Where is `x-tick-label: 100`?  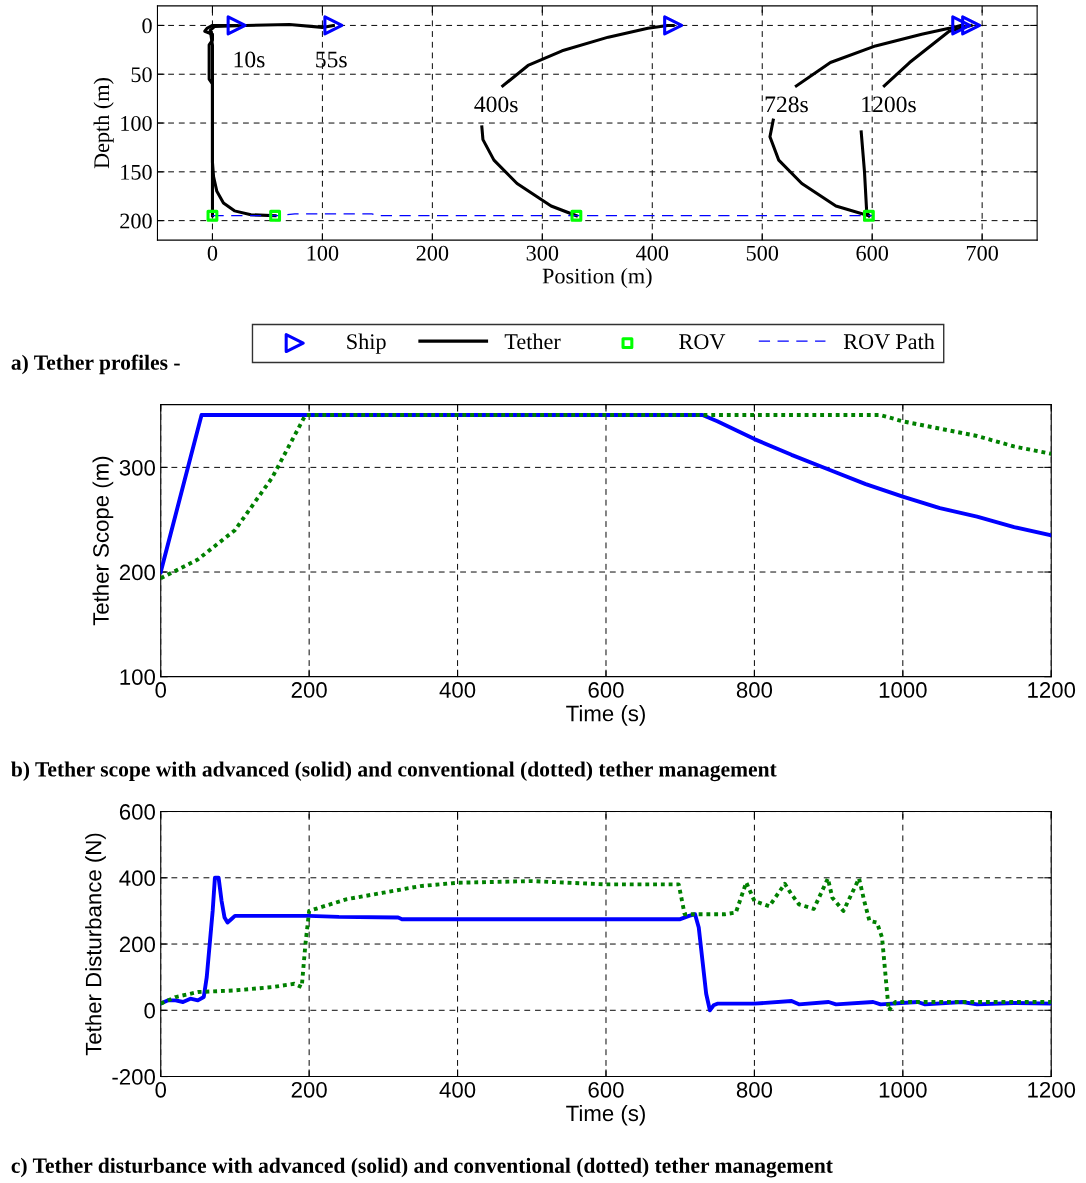 x-tick-label: 100 is located at coordinates (323, 253).